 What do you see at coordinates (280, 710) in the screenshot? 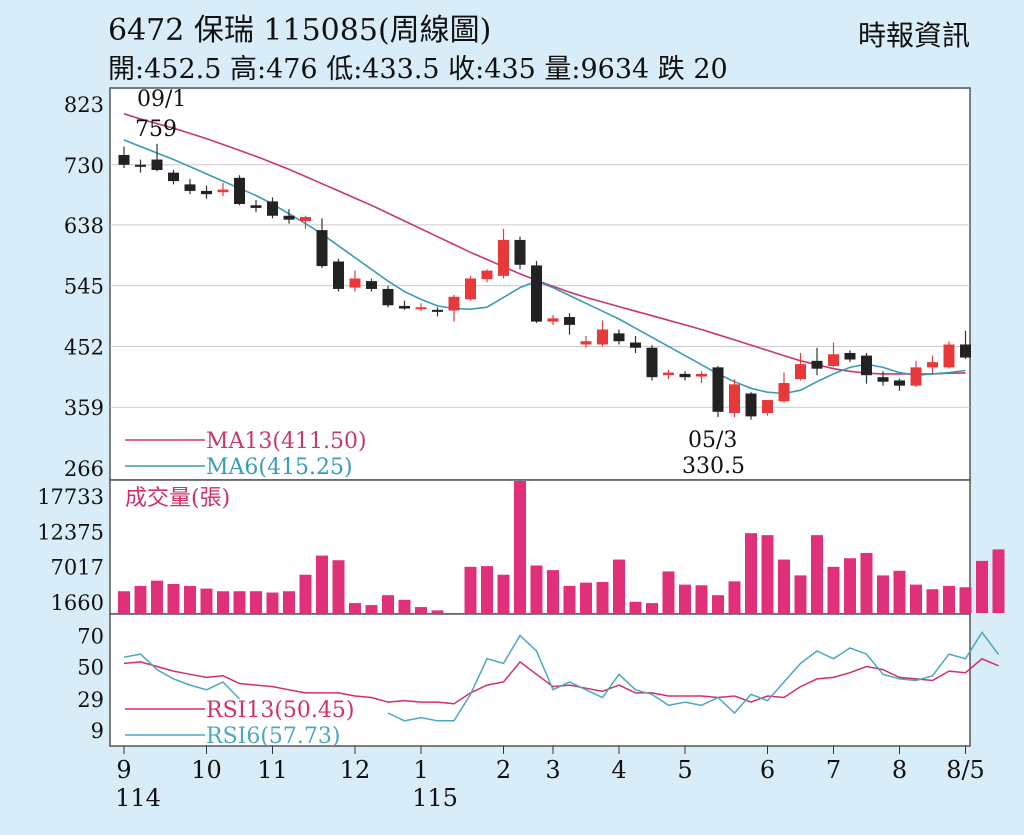
I see `rsi-legend-label: RSI13(50.45)` at bounding box center [280, 710].